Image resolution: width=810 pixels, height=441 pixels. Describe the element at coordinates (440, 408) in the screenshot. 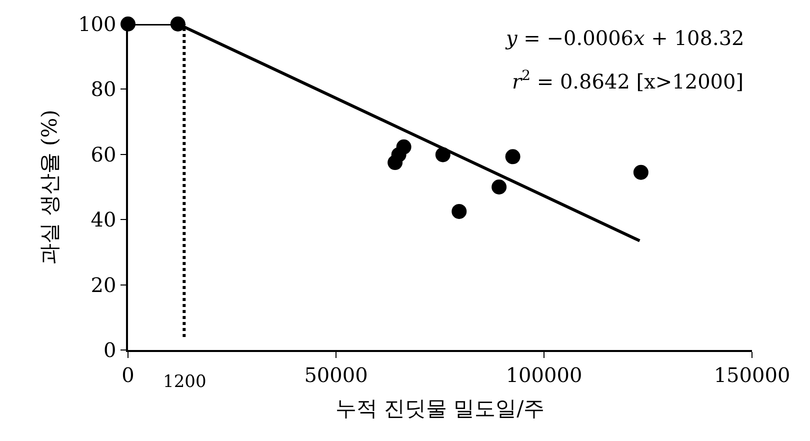

I see `x-axis-title: 누적 진딧물 밀도일/주` at that location.